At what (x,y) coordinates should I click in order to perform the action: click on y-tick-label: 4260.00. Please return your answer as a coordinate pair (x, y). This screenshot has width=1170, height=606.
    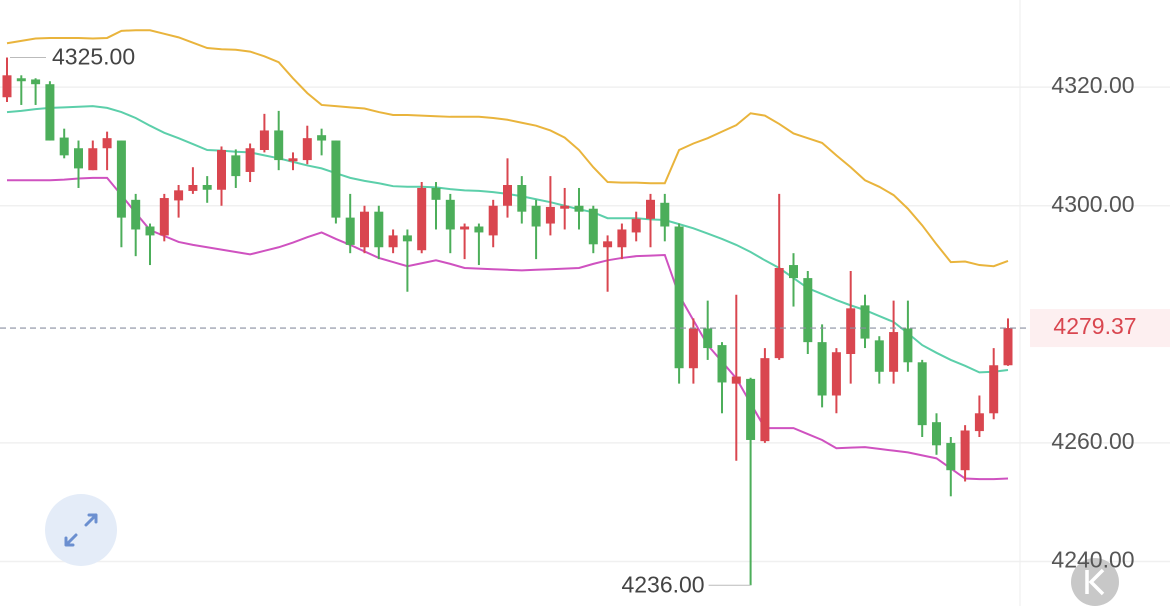
    Looking at the image, I should click on (1092, 441).